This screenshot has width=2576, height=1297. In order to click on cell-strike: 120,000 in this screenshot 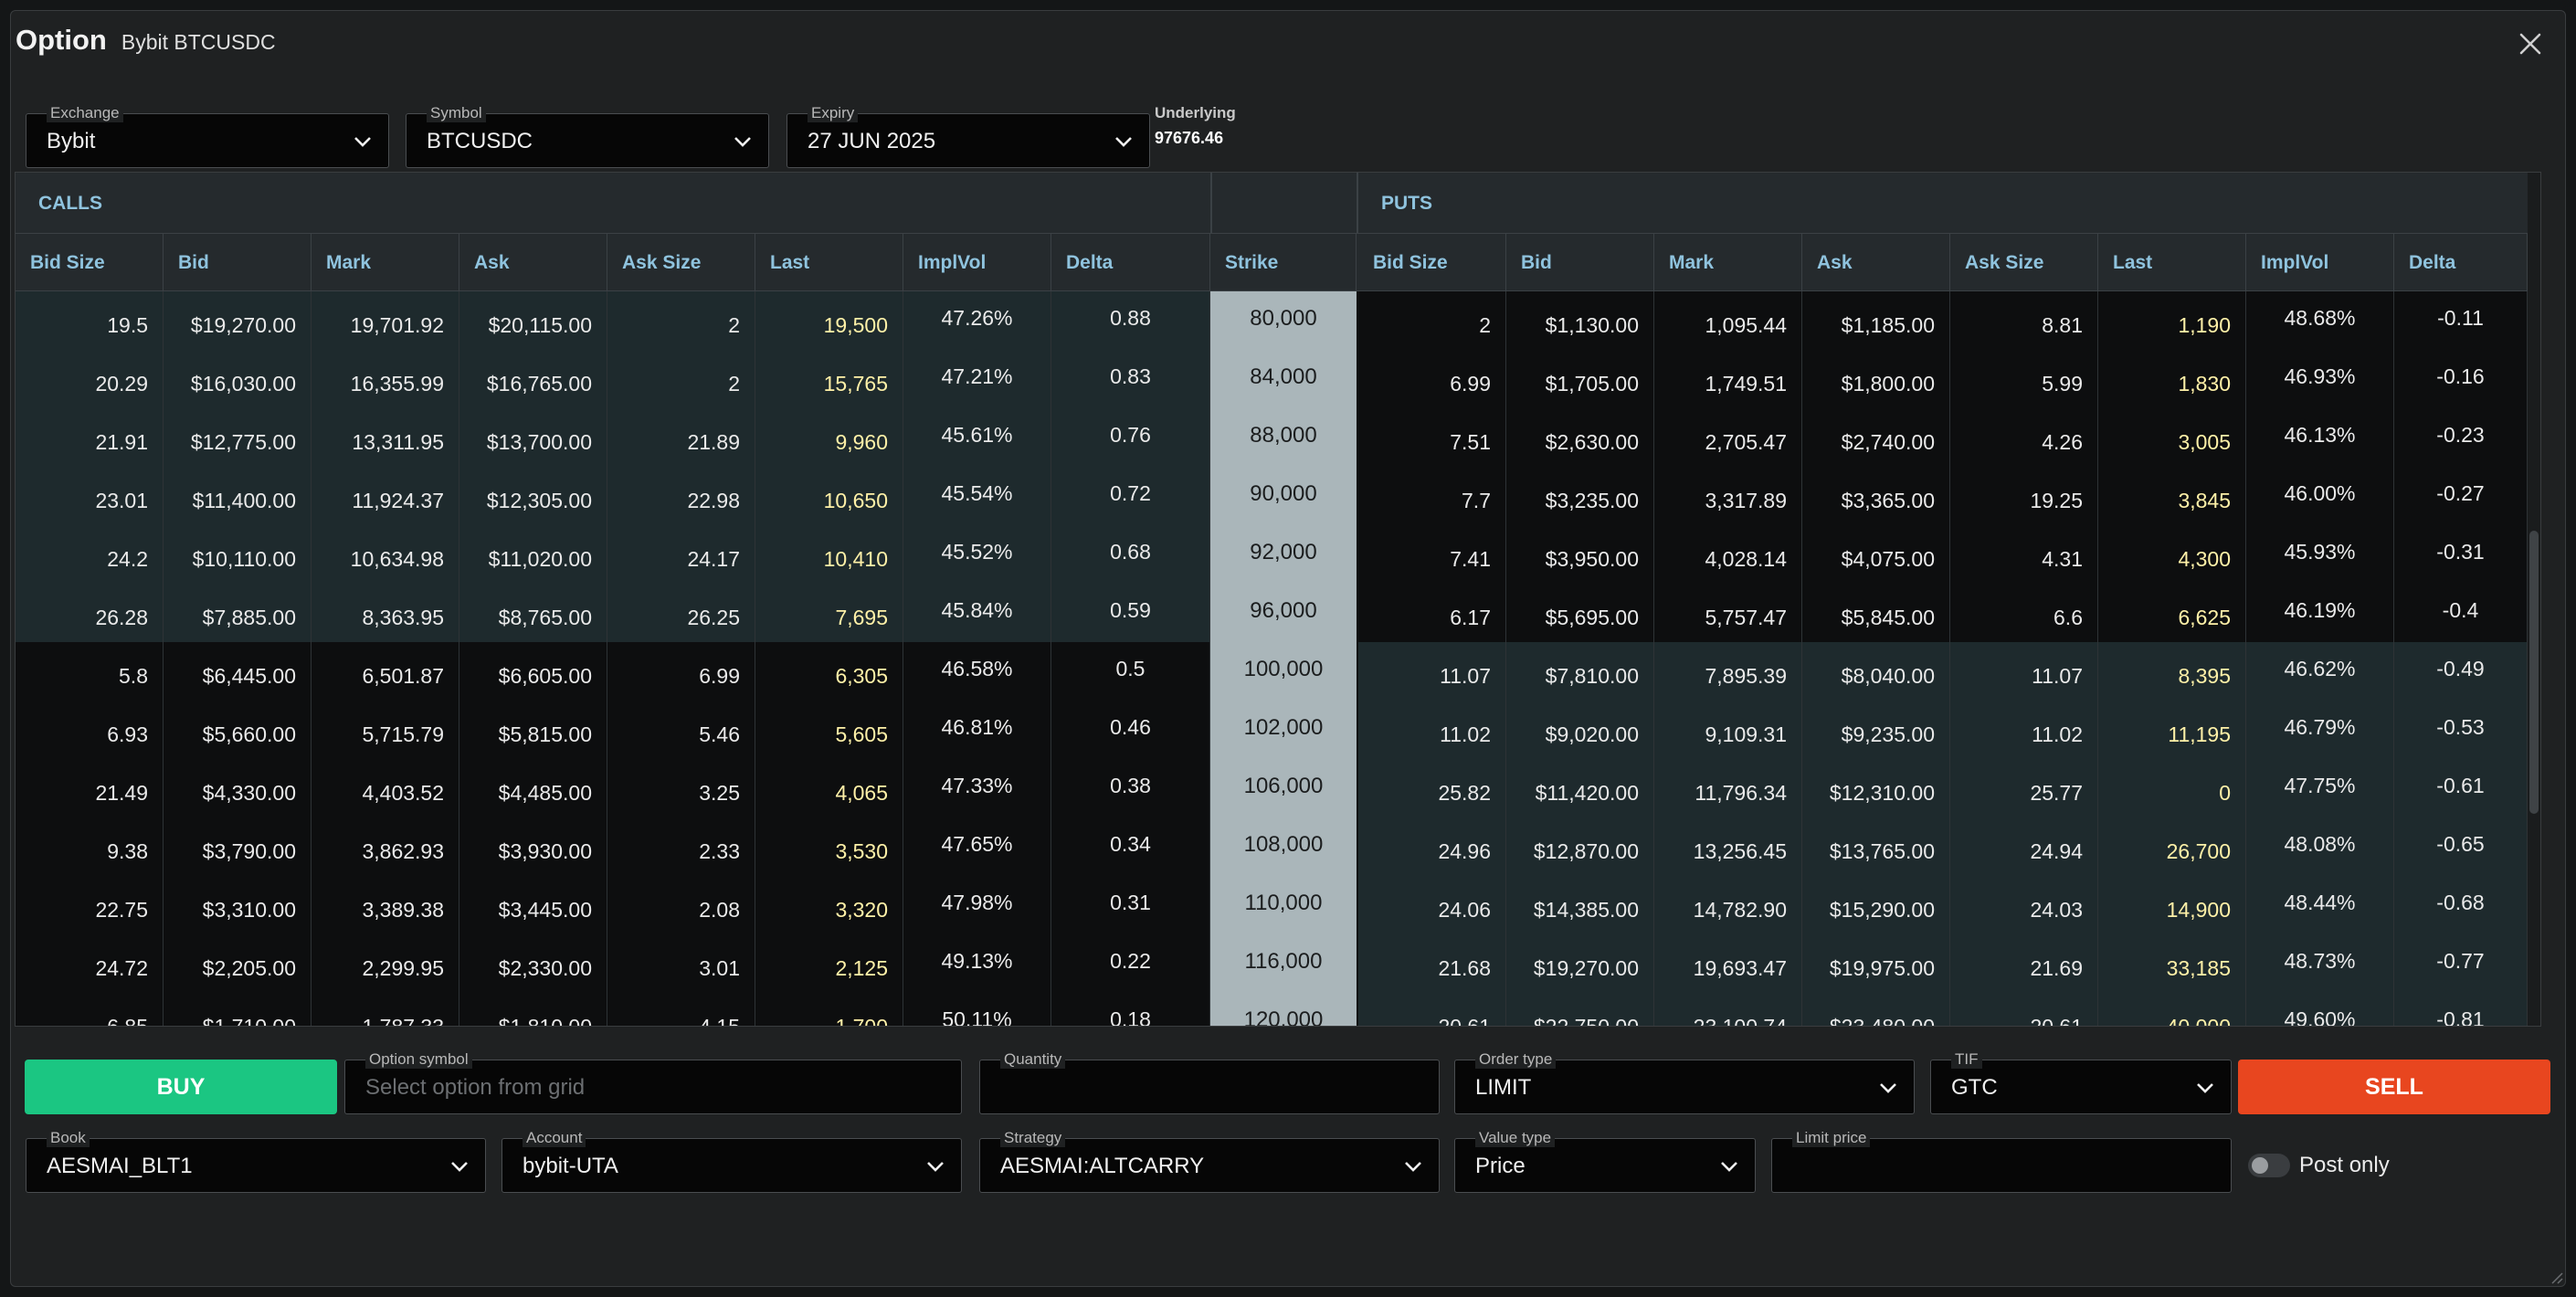, I will do `click(1283, 1009)`.